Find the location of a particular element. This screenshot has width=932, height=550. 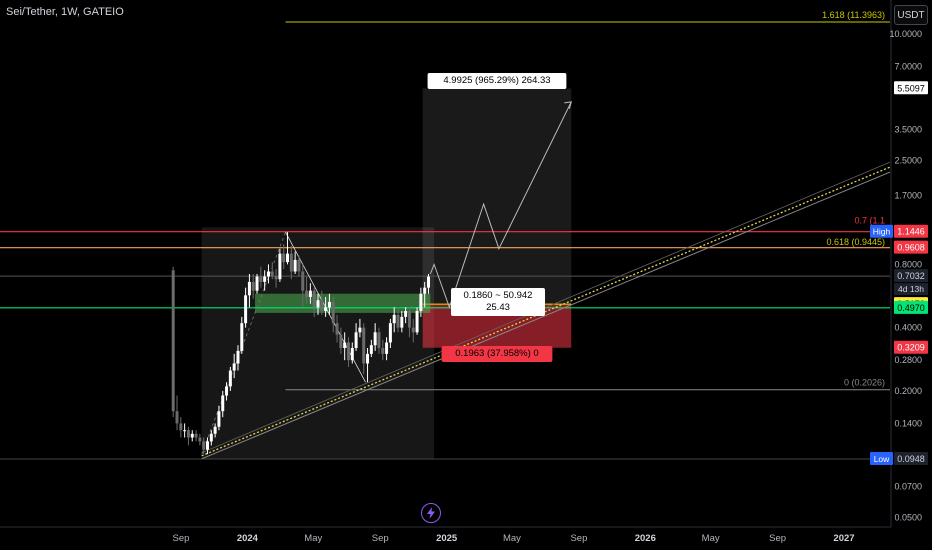

y-tick-label: 0.4000 is located at coordinates (908, 328).